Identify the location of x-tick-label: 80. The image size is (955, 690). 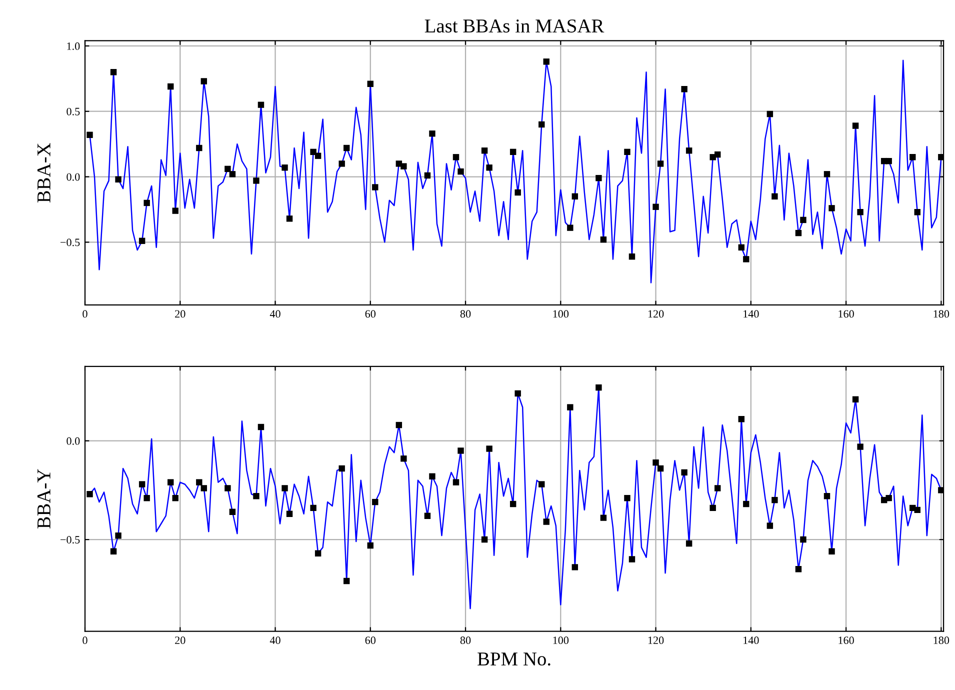
(465, 314).